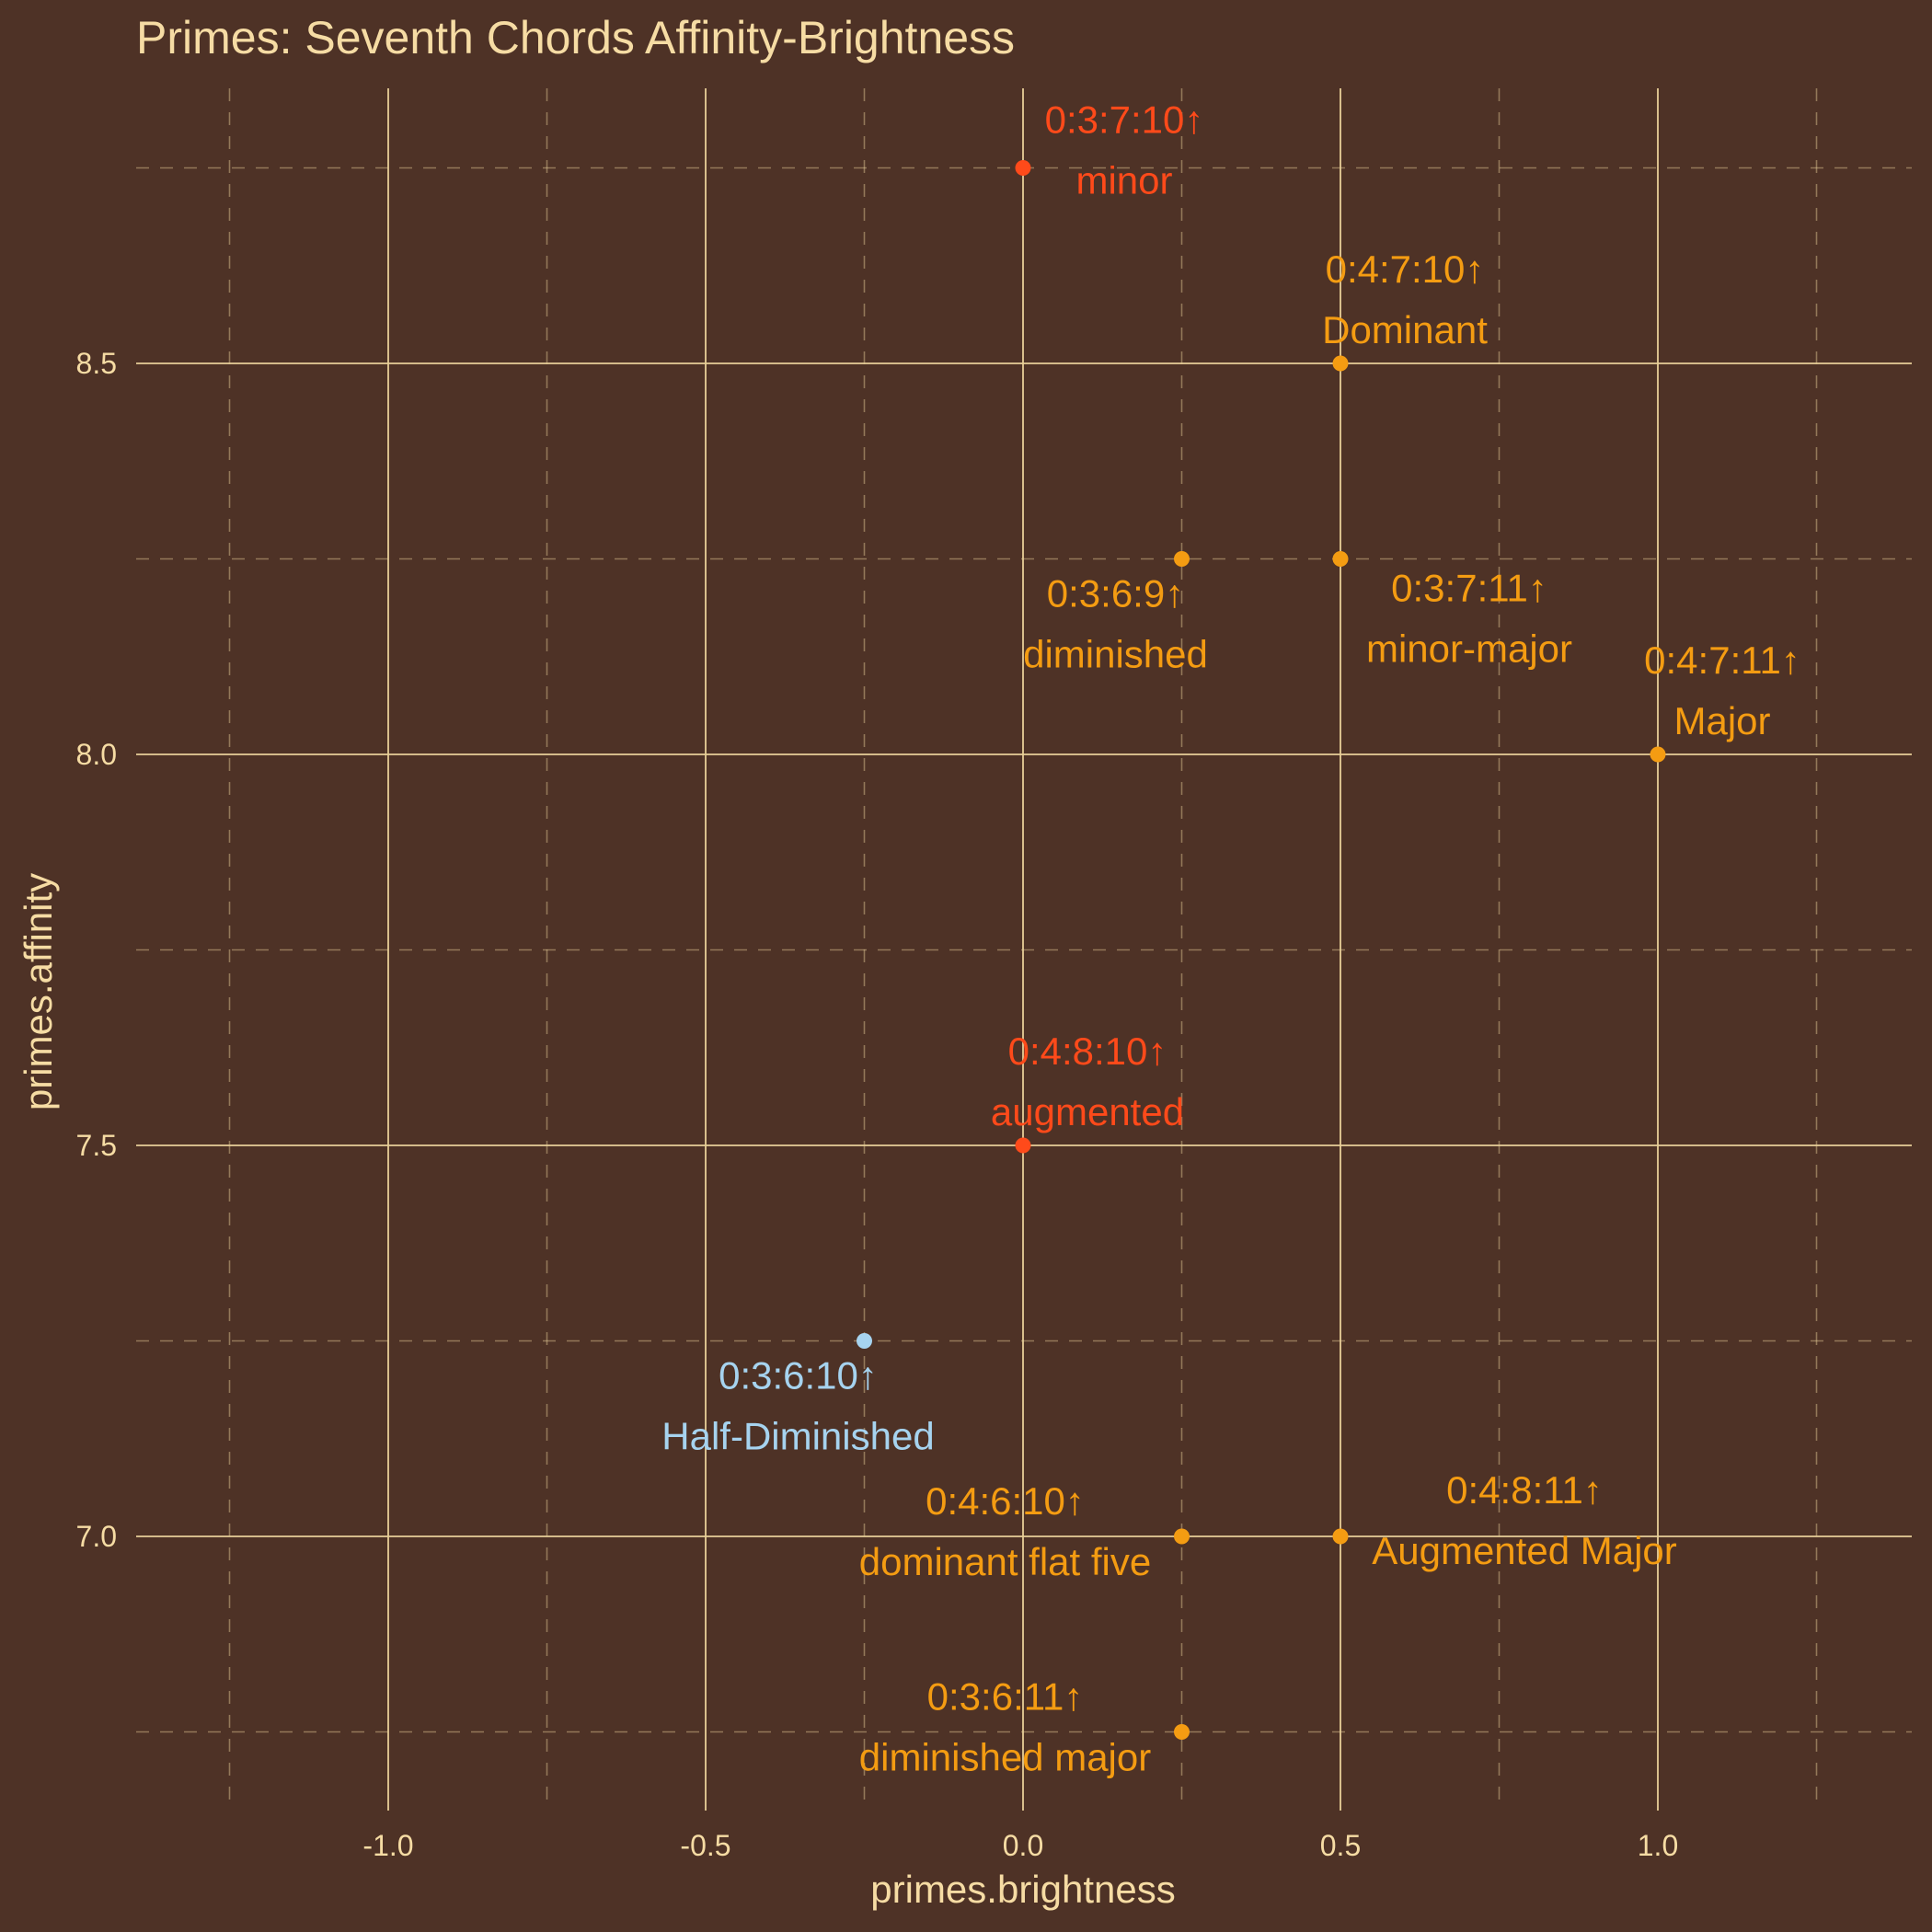 Image resolution: width=1932 pixels, height=1932 pixels. I want to click on y-tick-label: 8.5, so click(96, 363).